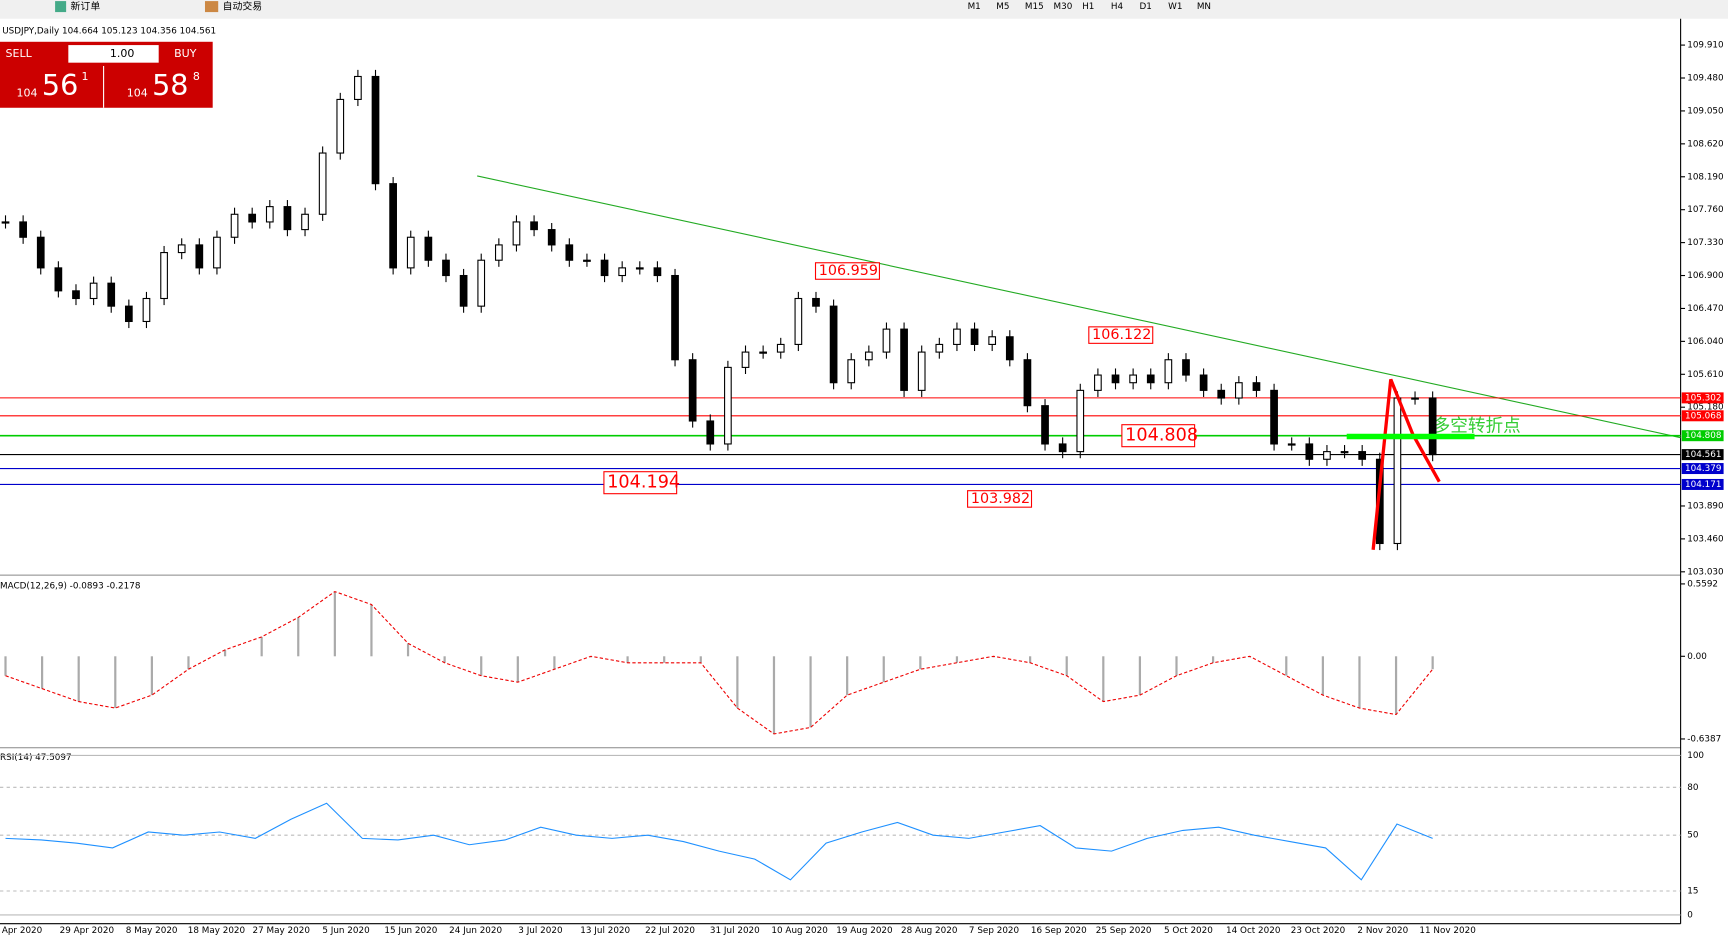 The width and height of the screenshot is (1728, 942). I want to click on date-label: Apr 2020, so click(22, 931).